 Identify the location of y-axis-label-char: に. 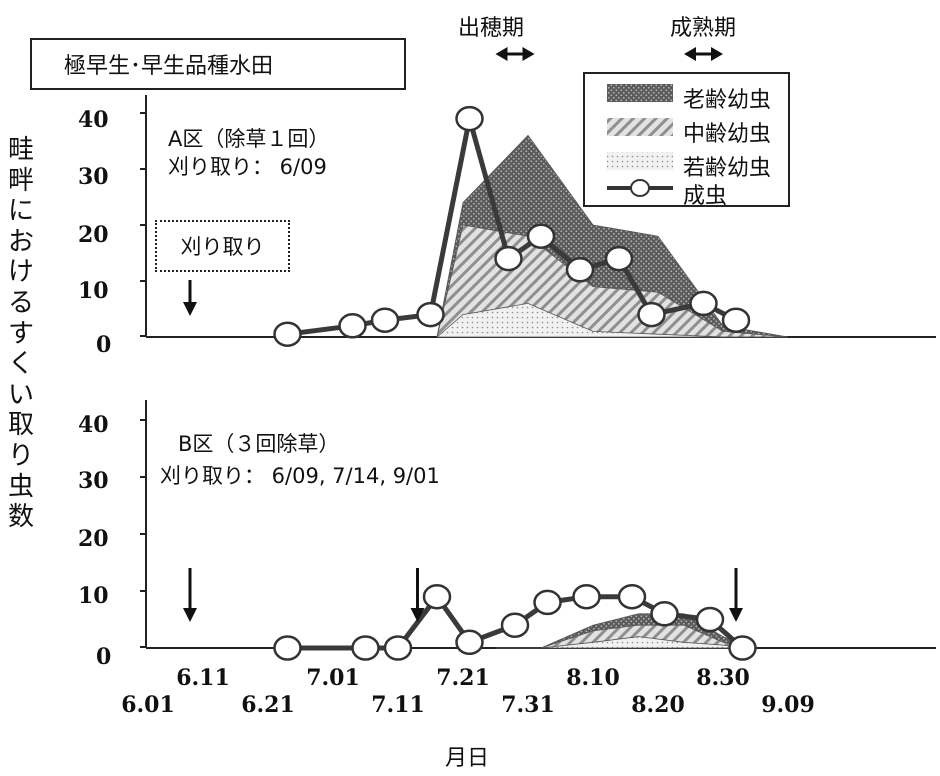
(20, 211).